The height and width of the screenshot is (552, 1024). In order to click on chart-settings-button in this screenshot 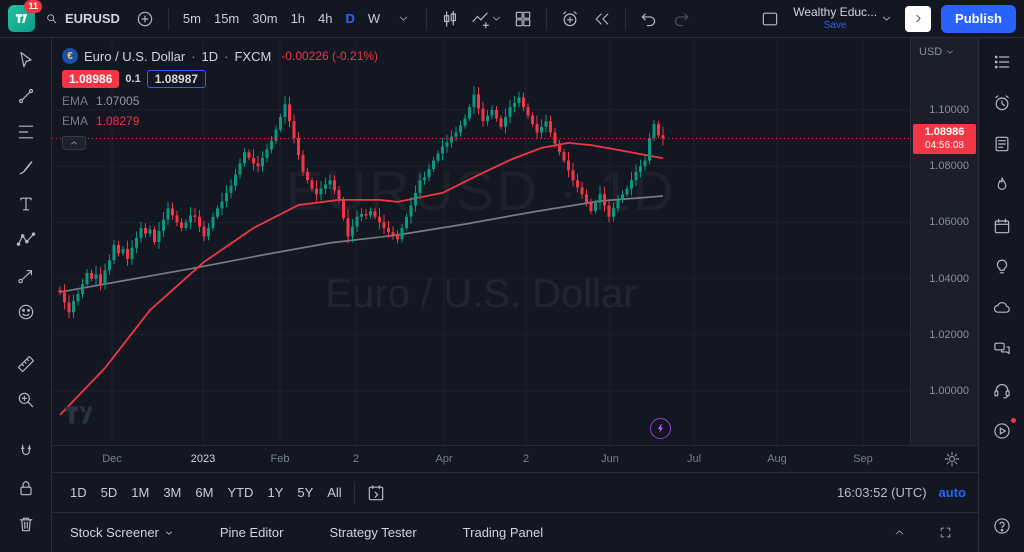, I will do `click(952, 459)`.